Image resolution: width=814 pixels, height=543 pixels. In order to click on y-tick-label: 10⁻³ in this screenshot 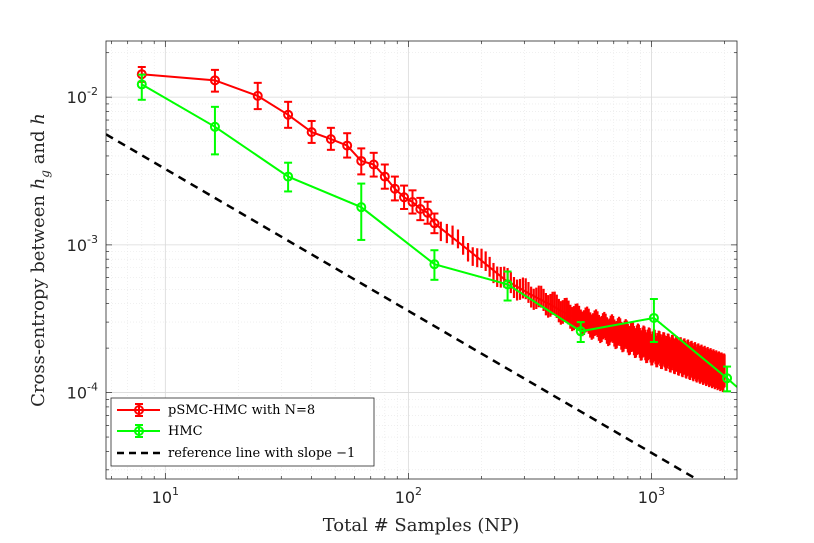, I will do `click(82, 244)`.